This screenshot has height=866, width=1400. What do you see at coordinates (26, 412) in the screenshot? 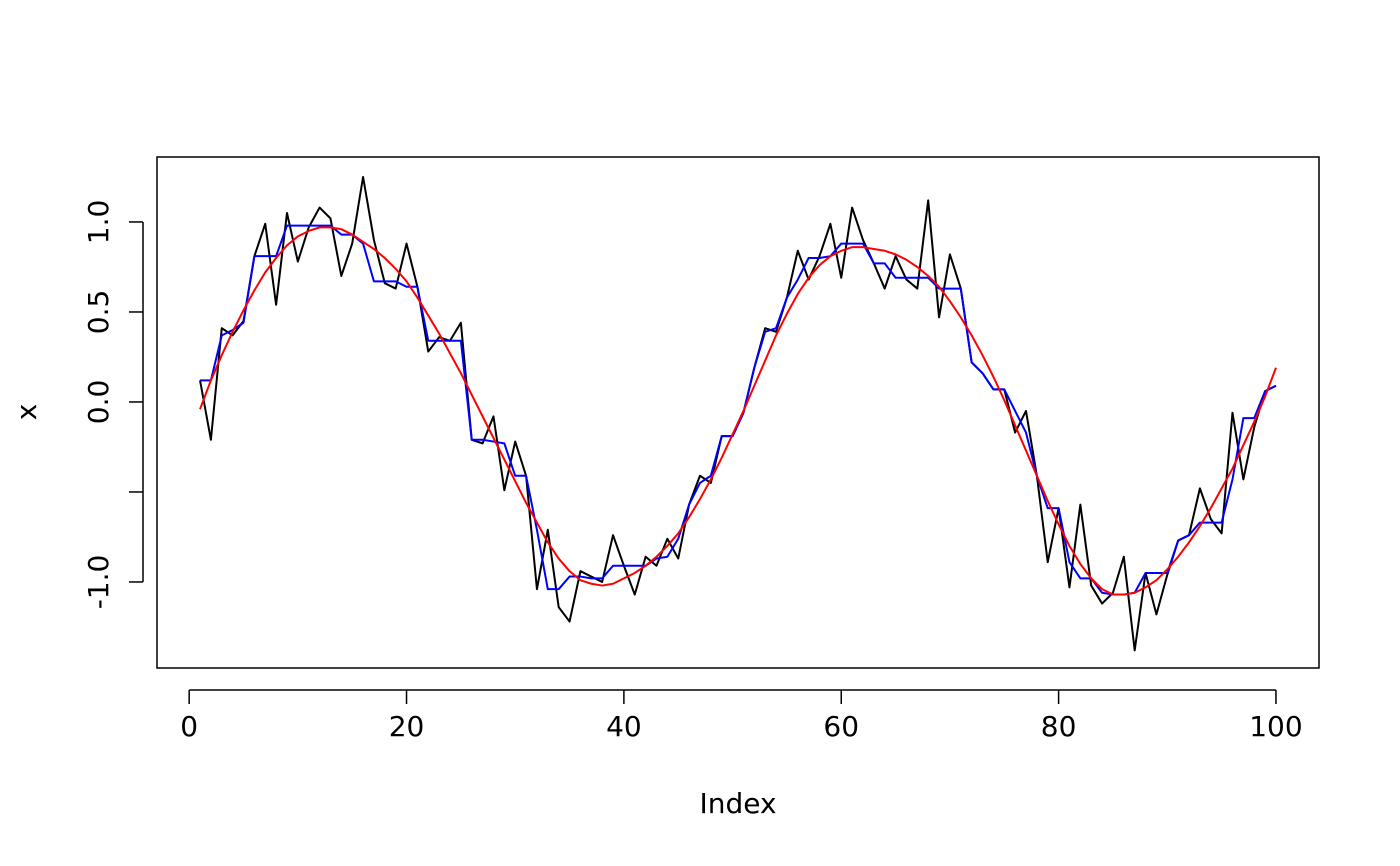
I see `y-axis-label: x` at bounding box center [26, 412].